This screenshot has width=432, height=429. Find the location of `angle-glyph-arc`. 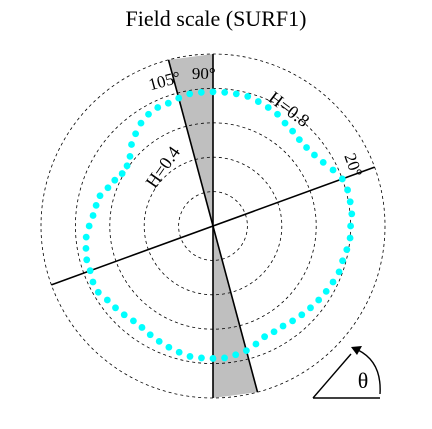

angle-glyph-arc is located at coordinates (369, 372).